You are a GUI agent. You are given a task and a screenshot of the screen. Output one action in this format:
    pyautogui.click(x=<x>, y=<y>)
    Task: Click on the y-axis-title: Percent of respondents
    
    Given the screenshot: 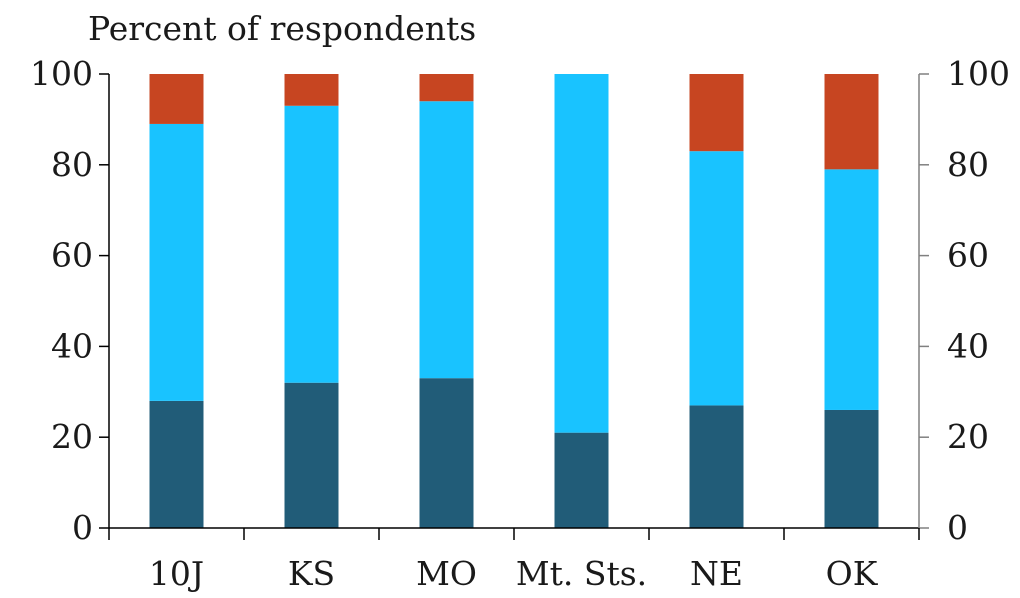 What is the action you would take?
    pyautogui.click(x=282, y=28)
    